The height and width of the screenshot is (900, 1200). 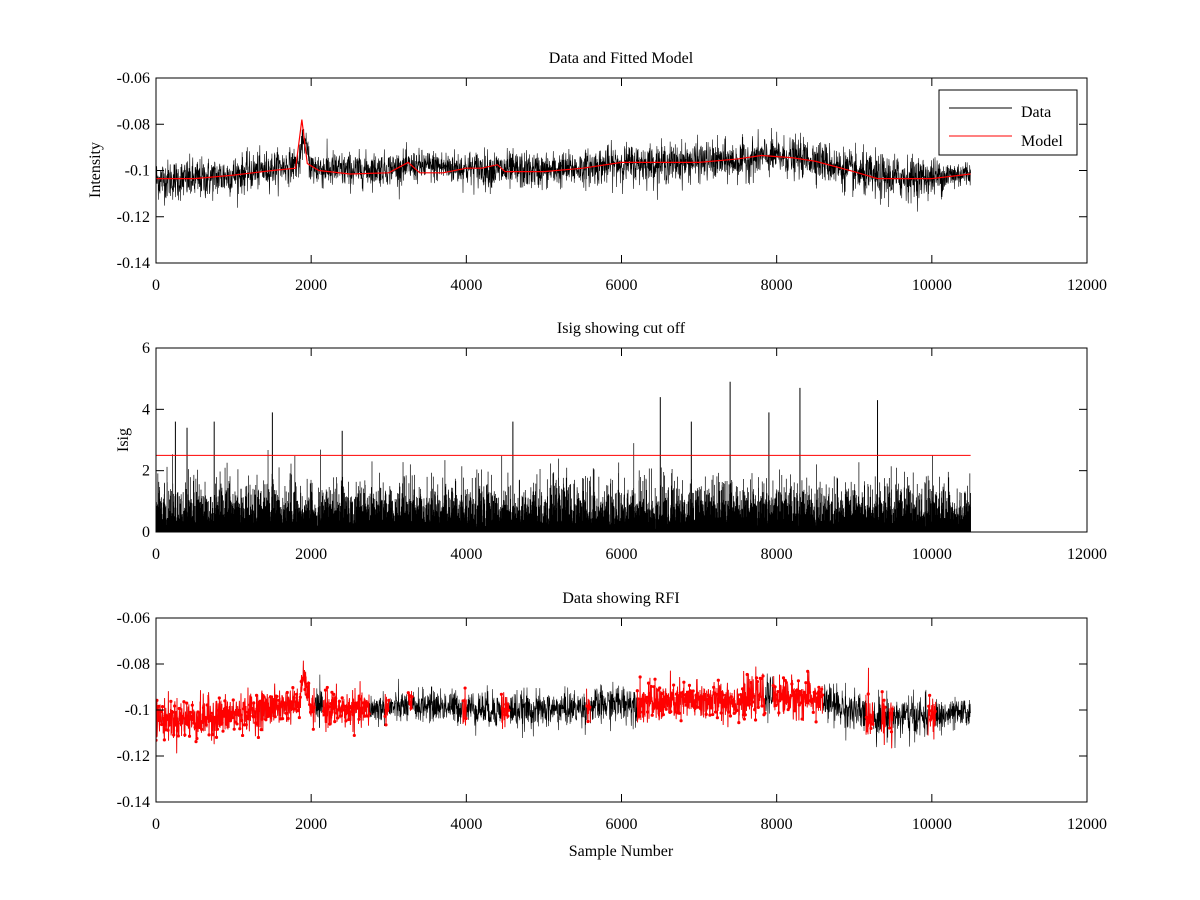 I want to click on x-axis-label: Sample Number, so click(x=621, y=851).